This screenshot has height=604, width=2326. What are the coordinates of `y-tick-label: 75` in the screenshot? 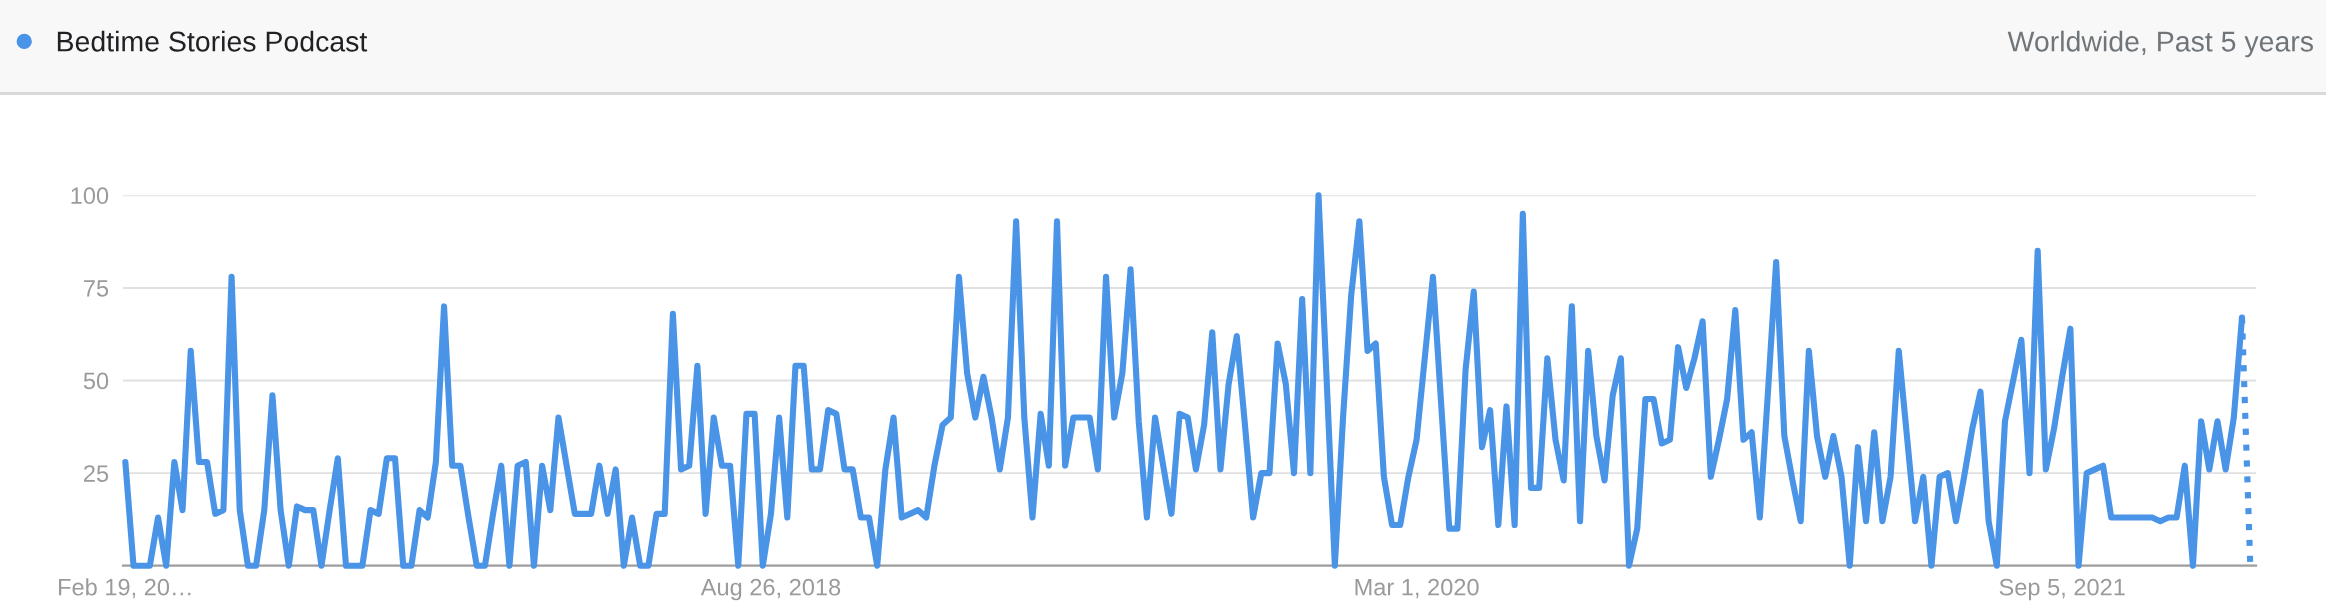 It's located at (96, 288).